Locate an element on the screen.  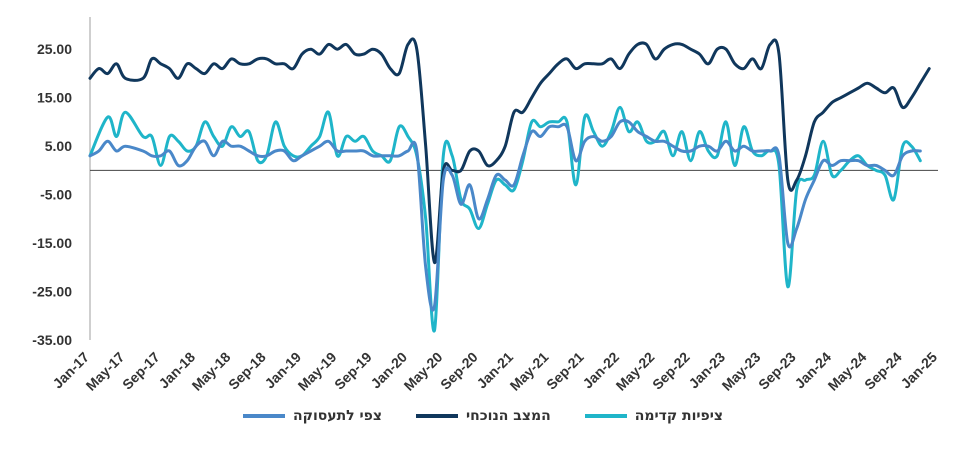
y-tick-label: 15.00 is located at coordinates (54, 98).